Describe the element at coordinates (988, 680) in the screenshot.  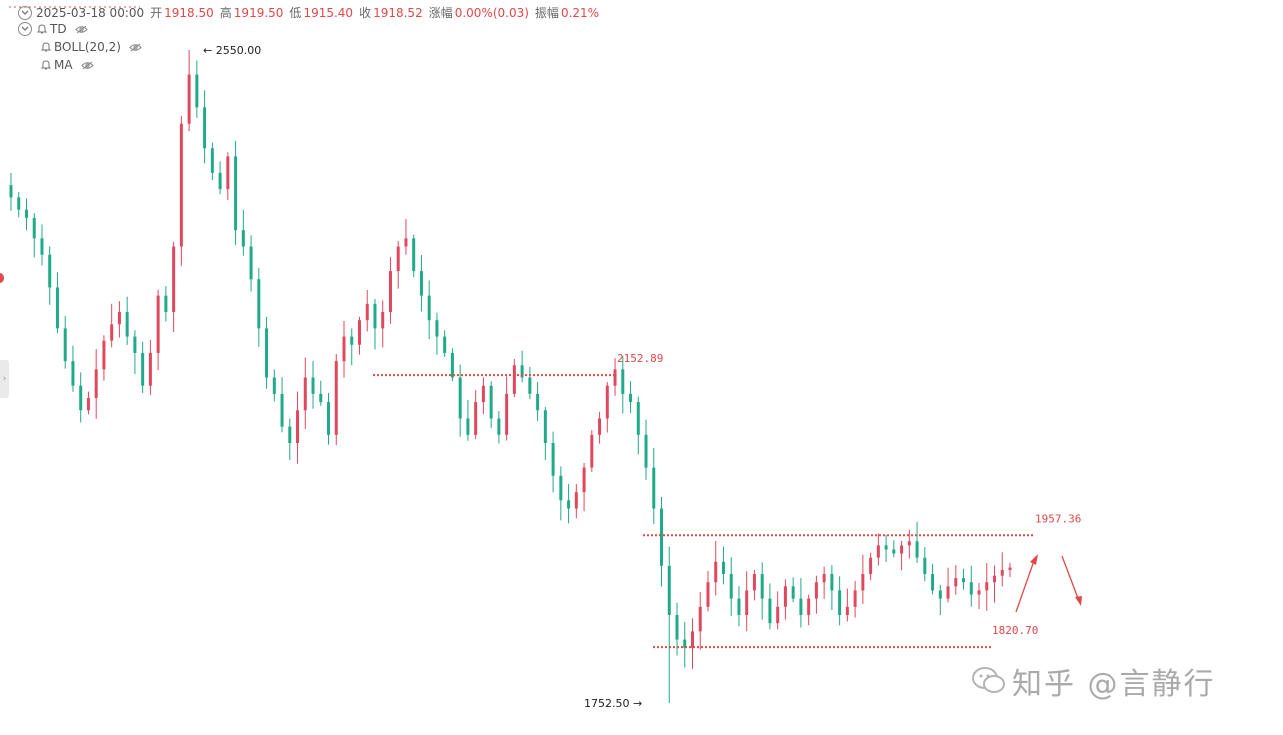
I see `wechat-icon` at that location.